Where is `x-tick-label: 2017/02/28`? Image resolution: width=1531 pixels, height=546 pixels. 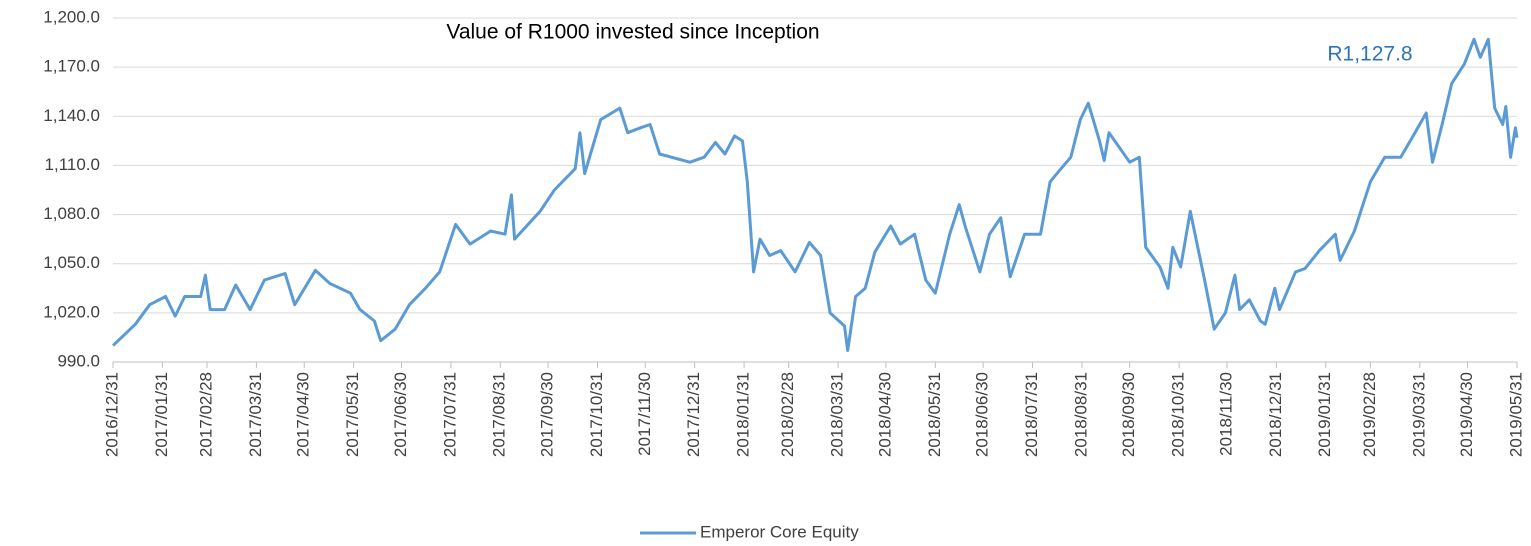 x-tick-label: 2017/02/28 is located at coordinates (206, 414).